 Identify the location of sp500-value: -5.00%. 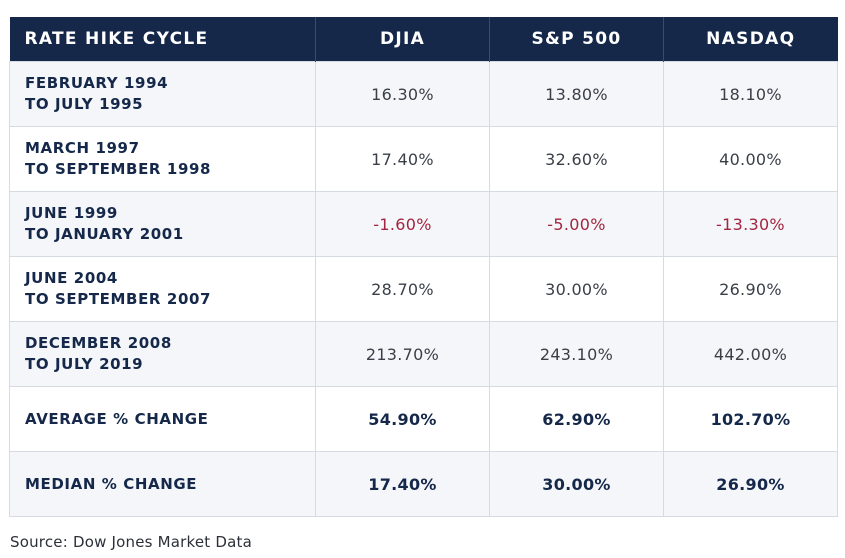
(576, 224).